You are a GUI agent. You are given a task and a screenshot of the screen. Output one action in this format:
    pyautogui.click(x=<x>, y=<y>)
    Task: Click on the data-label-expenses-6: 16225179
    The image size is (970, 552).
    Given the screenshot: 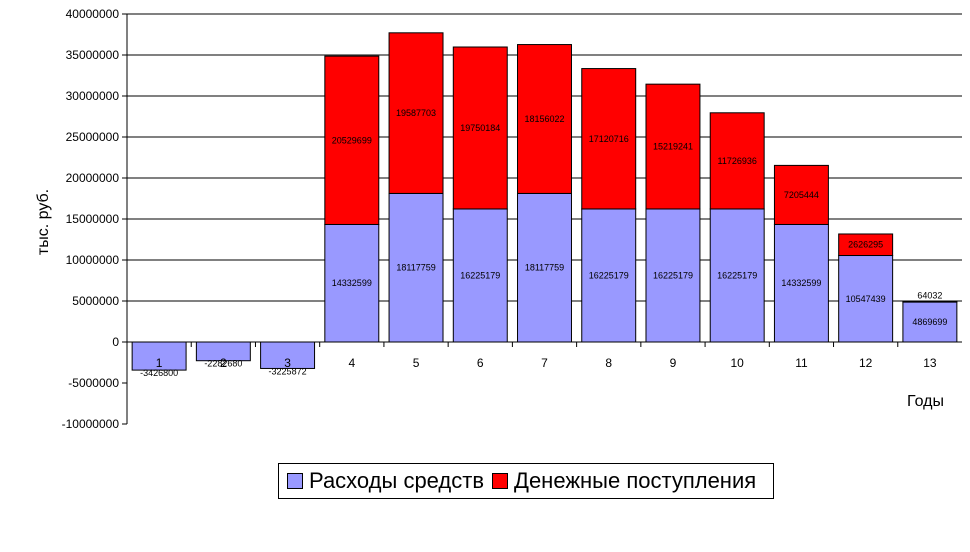 What is the action you would take?
    pyautogui.click(x=480, y=275)
    